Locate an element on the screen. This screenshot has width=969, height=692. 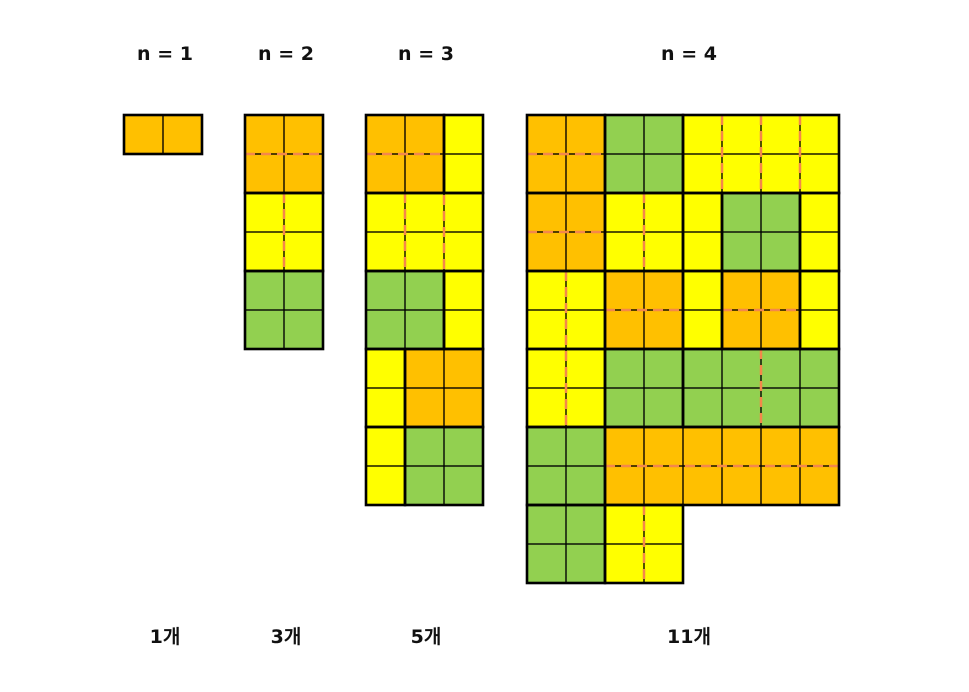
group-count-n2: 3개 is located at coordinates (286, 637).